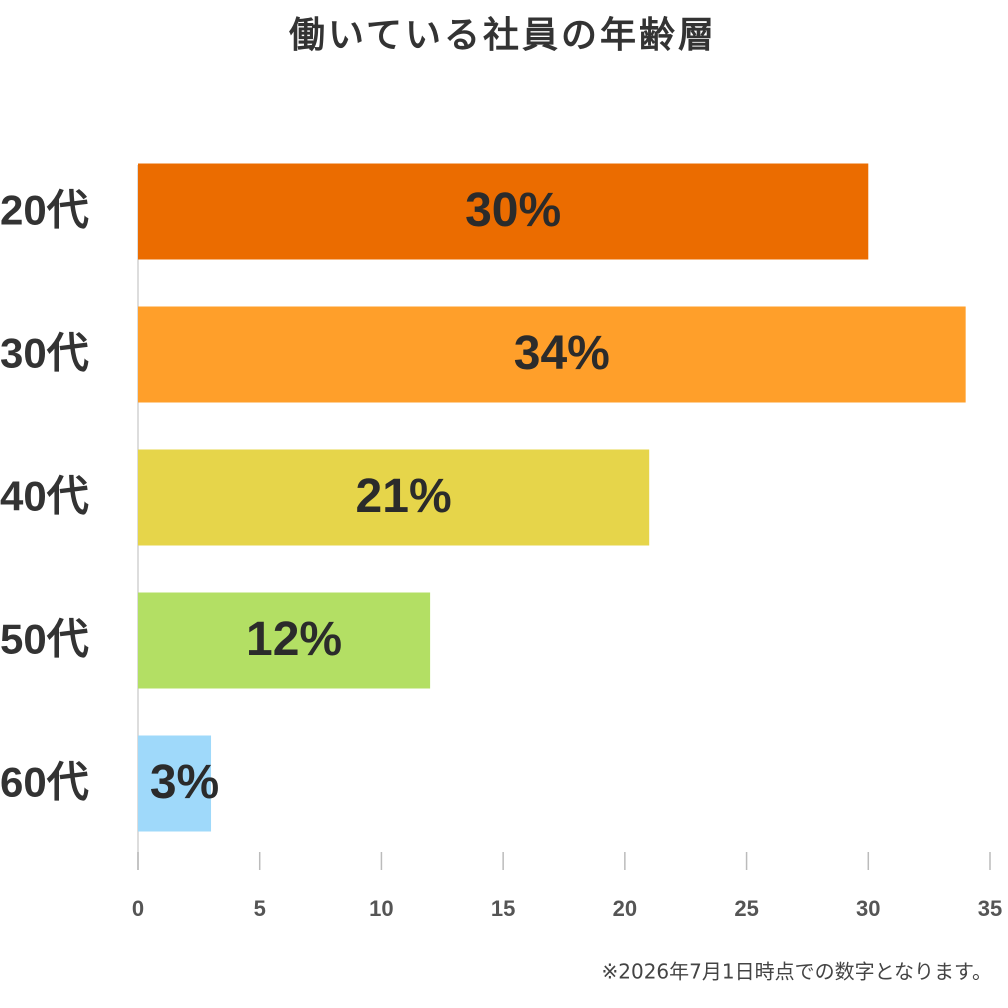  I want to click on y-tick-label: 20代, so click(44, 210).